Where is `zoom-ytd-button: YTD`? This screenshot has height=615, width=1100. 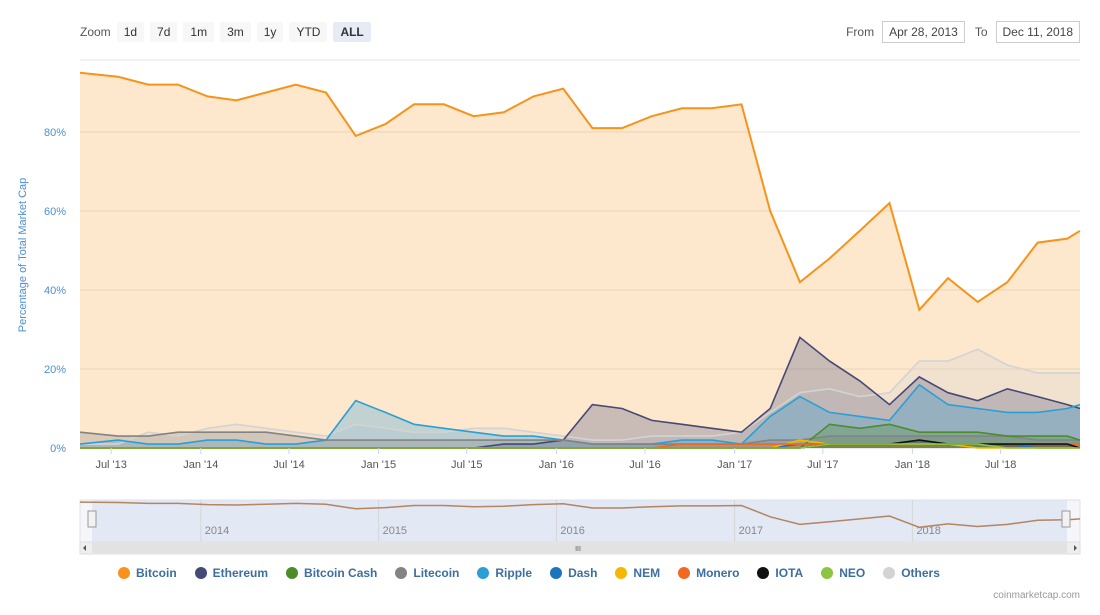 zoom-ytd-button: YTD is located at coordinates (308, 32).